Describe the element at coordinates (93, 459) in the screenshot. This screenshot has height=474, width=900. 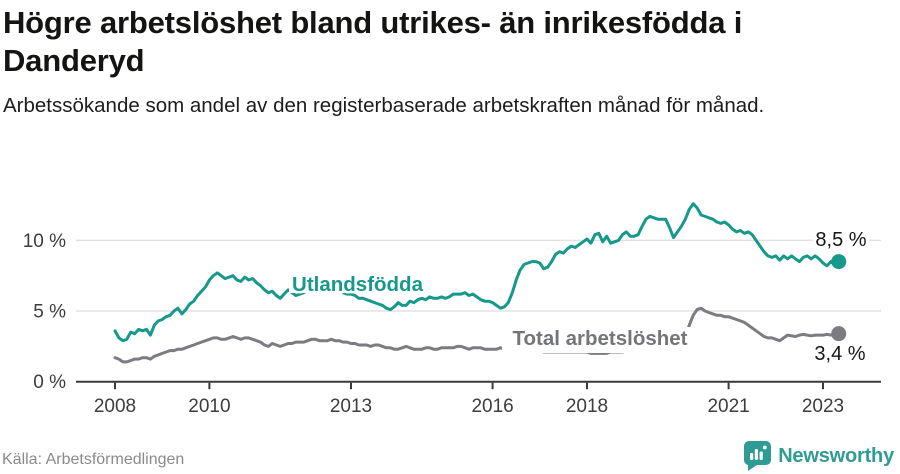
I see `source-note: Källa: Arbetsförmedlingen` at that location.